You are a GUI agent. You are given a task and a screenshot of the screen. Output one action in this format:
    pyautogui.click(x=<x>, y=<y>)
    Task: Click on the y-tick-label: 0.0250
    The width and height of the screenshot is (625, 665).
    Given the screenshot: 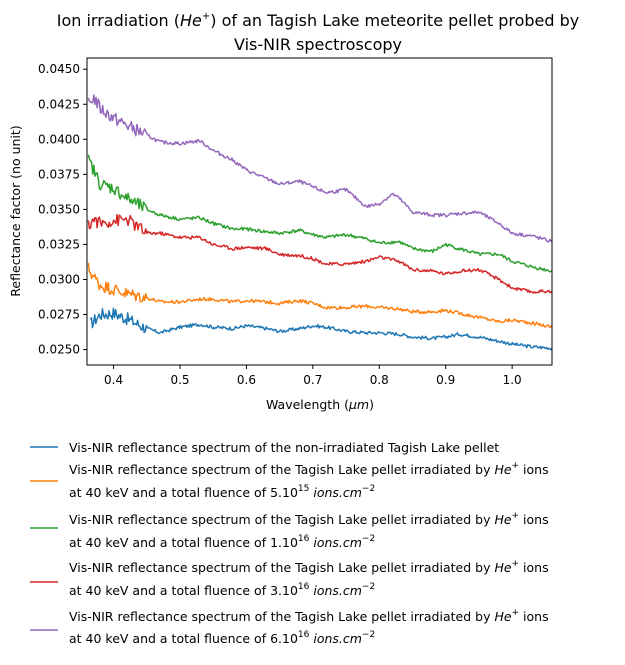 What is the action you would take?
    pyautogui.click(x=59, y=350)
    